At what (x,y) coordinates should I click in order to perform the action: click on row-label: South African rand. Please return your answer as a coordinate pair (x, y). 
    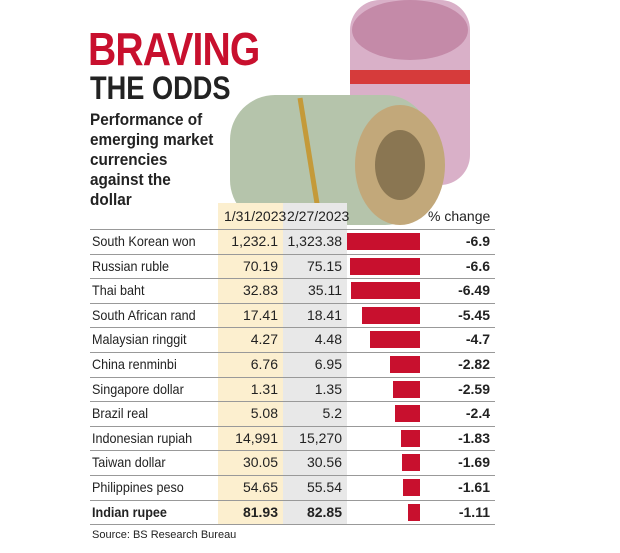
    Looking at the image, I should click on (144, 314).